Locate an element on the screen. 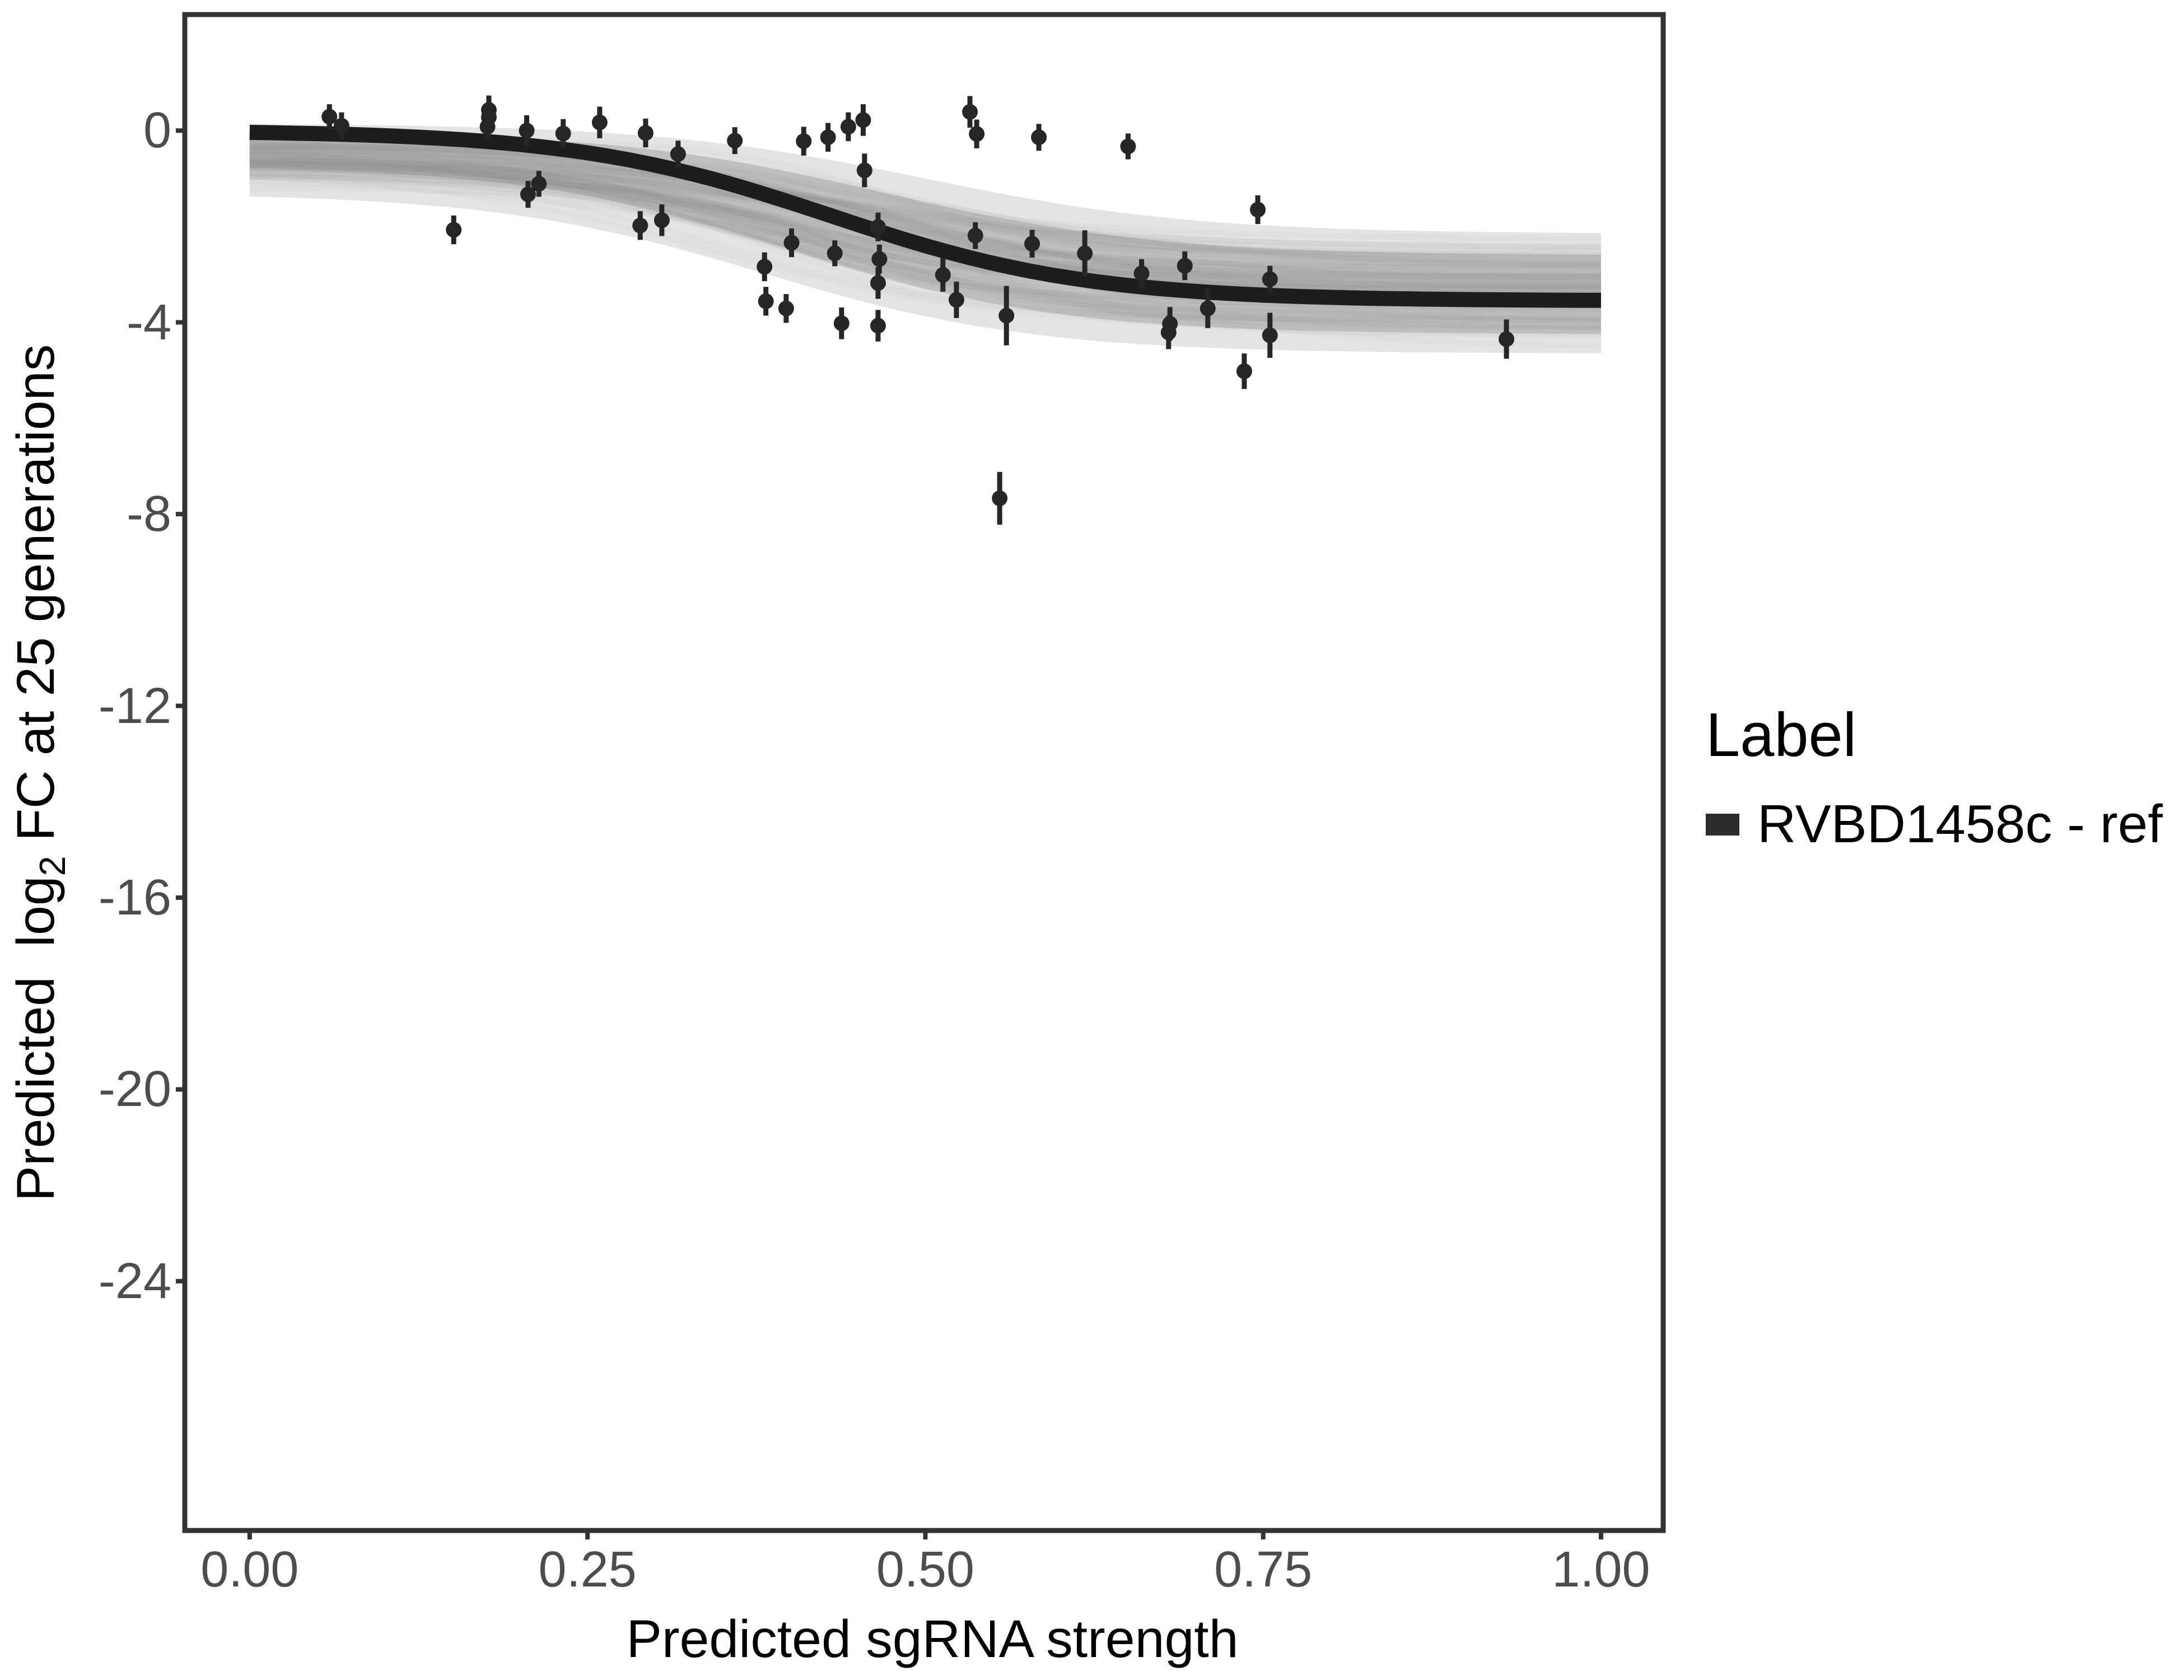 The width and height of the screenshot is (2184, 1680). y-axis-title: Predicted log2 FC at 25 generations is located at coordinates (40, 773).